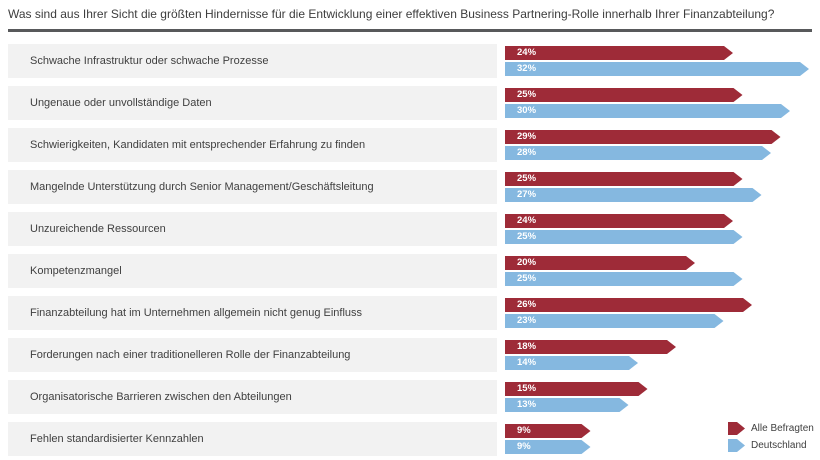  I want to click on bar-value-label: 28%, so click(527, 152).